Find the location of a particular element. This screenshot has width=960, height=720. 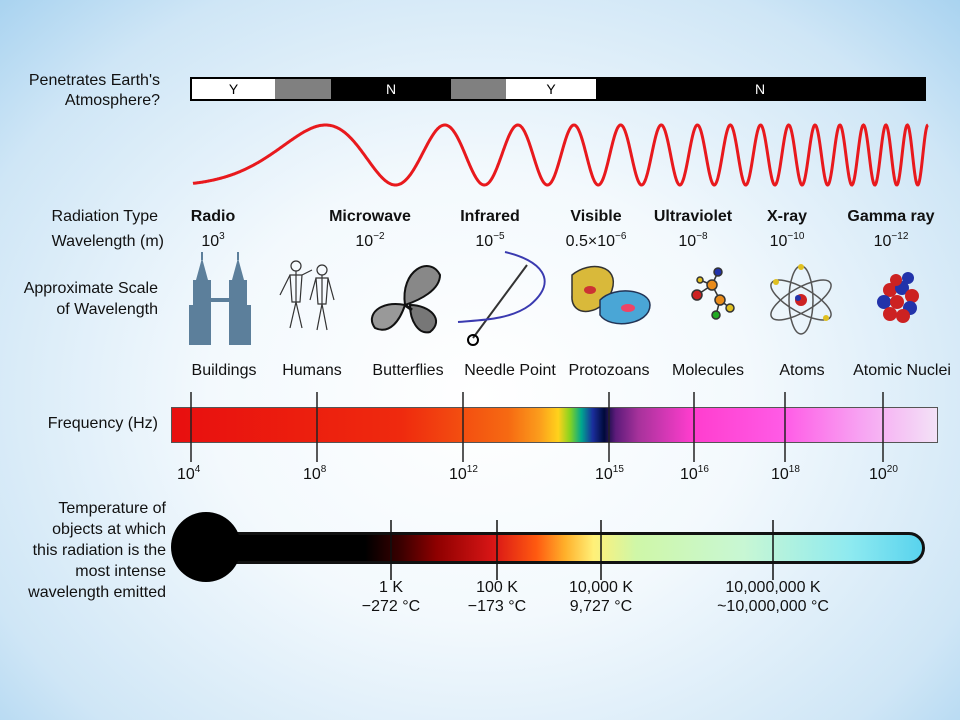

wavelength-wave is located at coordinates (560, 155).